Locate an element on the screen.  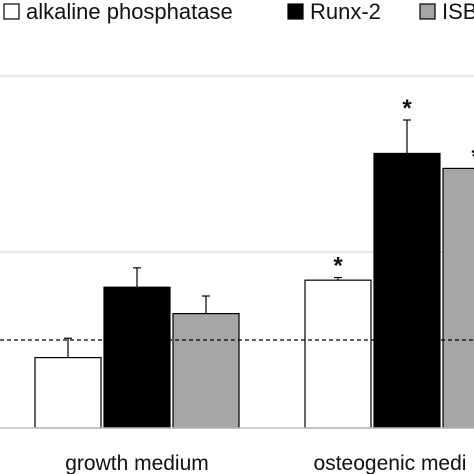
legend-label-1: Runx-2 is located at coordinates (345, 12).